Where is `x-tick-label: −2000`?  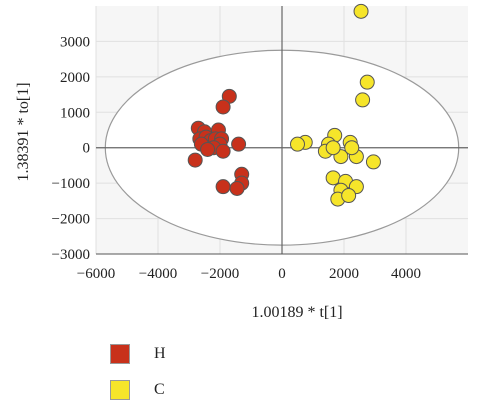
x-tick-label: −2000 is located at coordinates (220, 274).